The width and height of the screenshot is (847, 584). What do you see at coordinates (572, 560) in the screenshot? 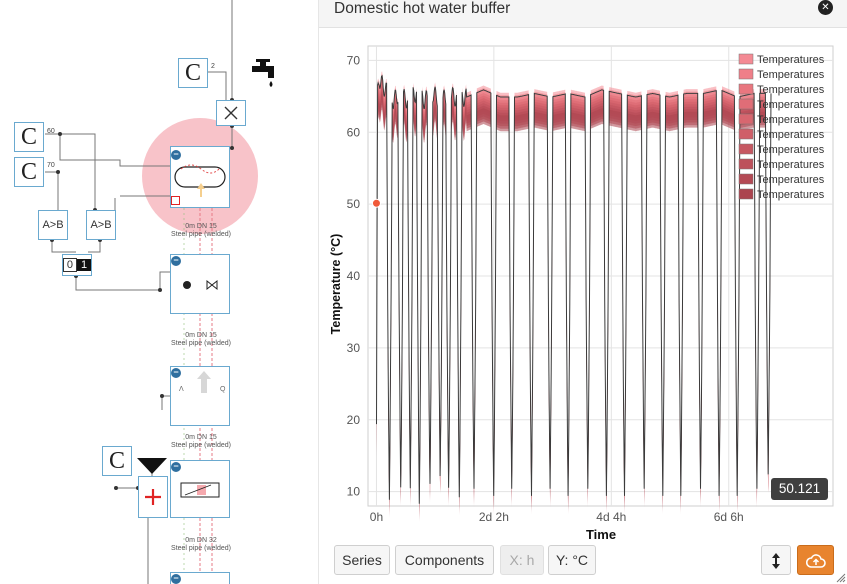
I see `y-unit-button: Y: °C` at bounding box center [572, 560].